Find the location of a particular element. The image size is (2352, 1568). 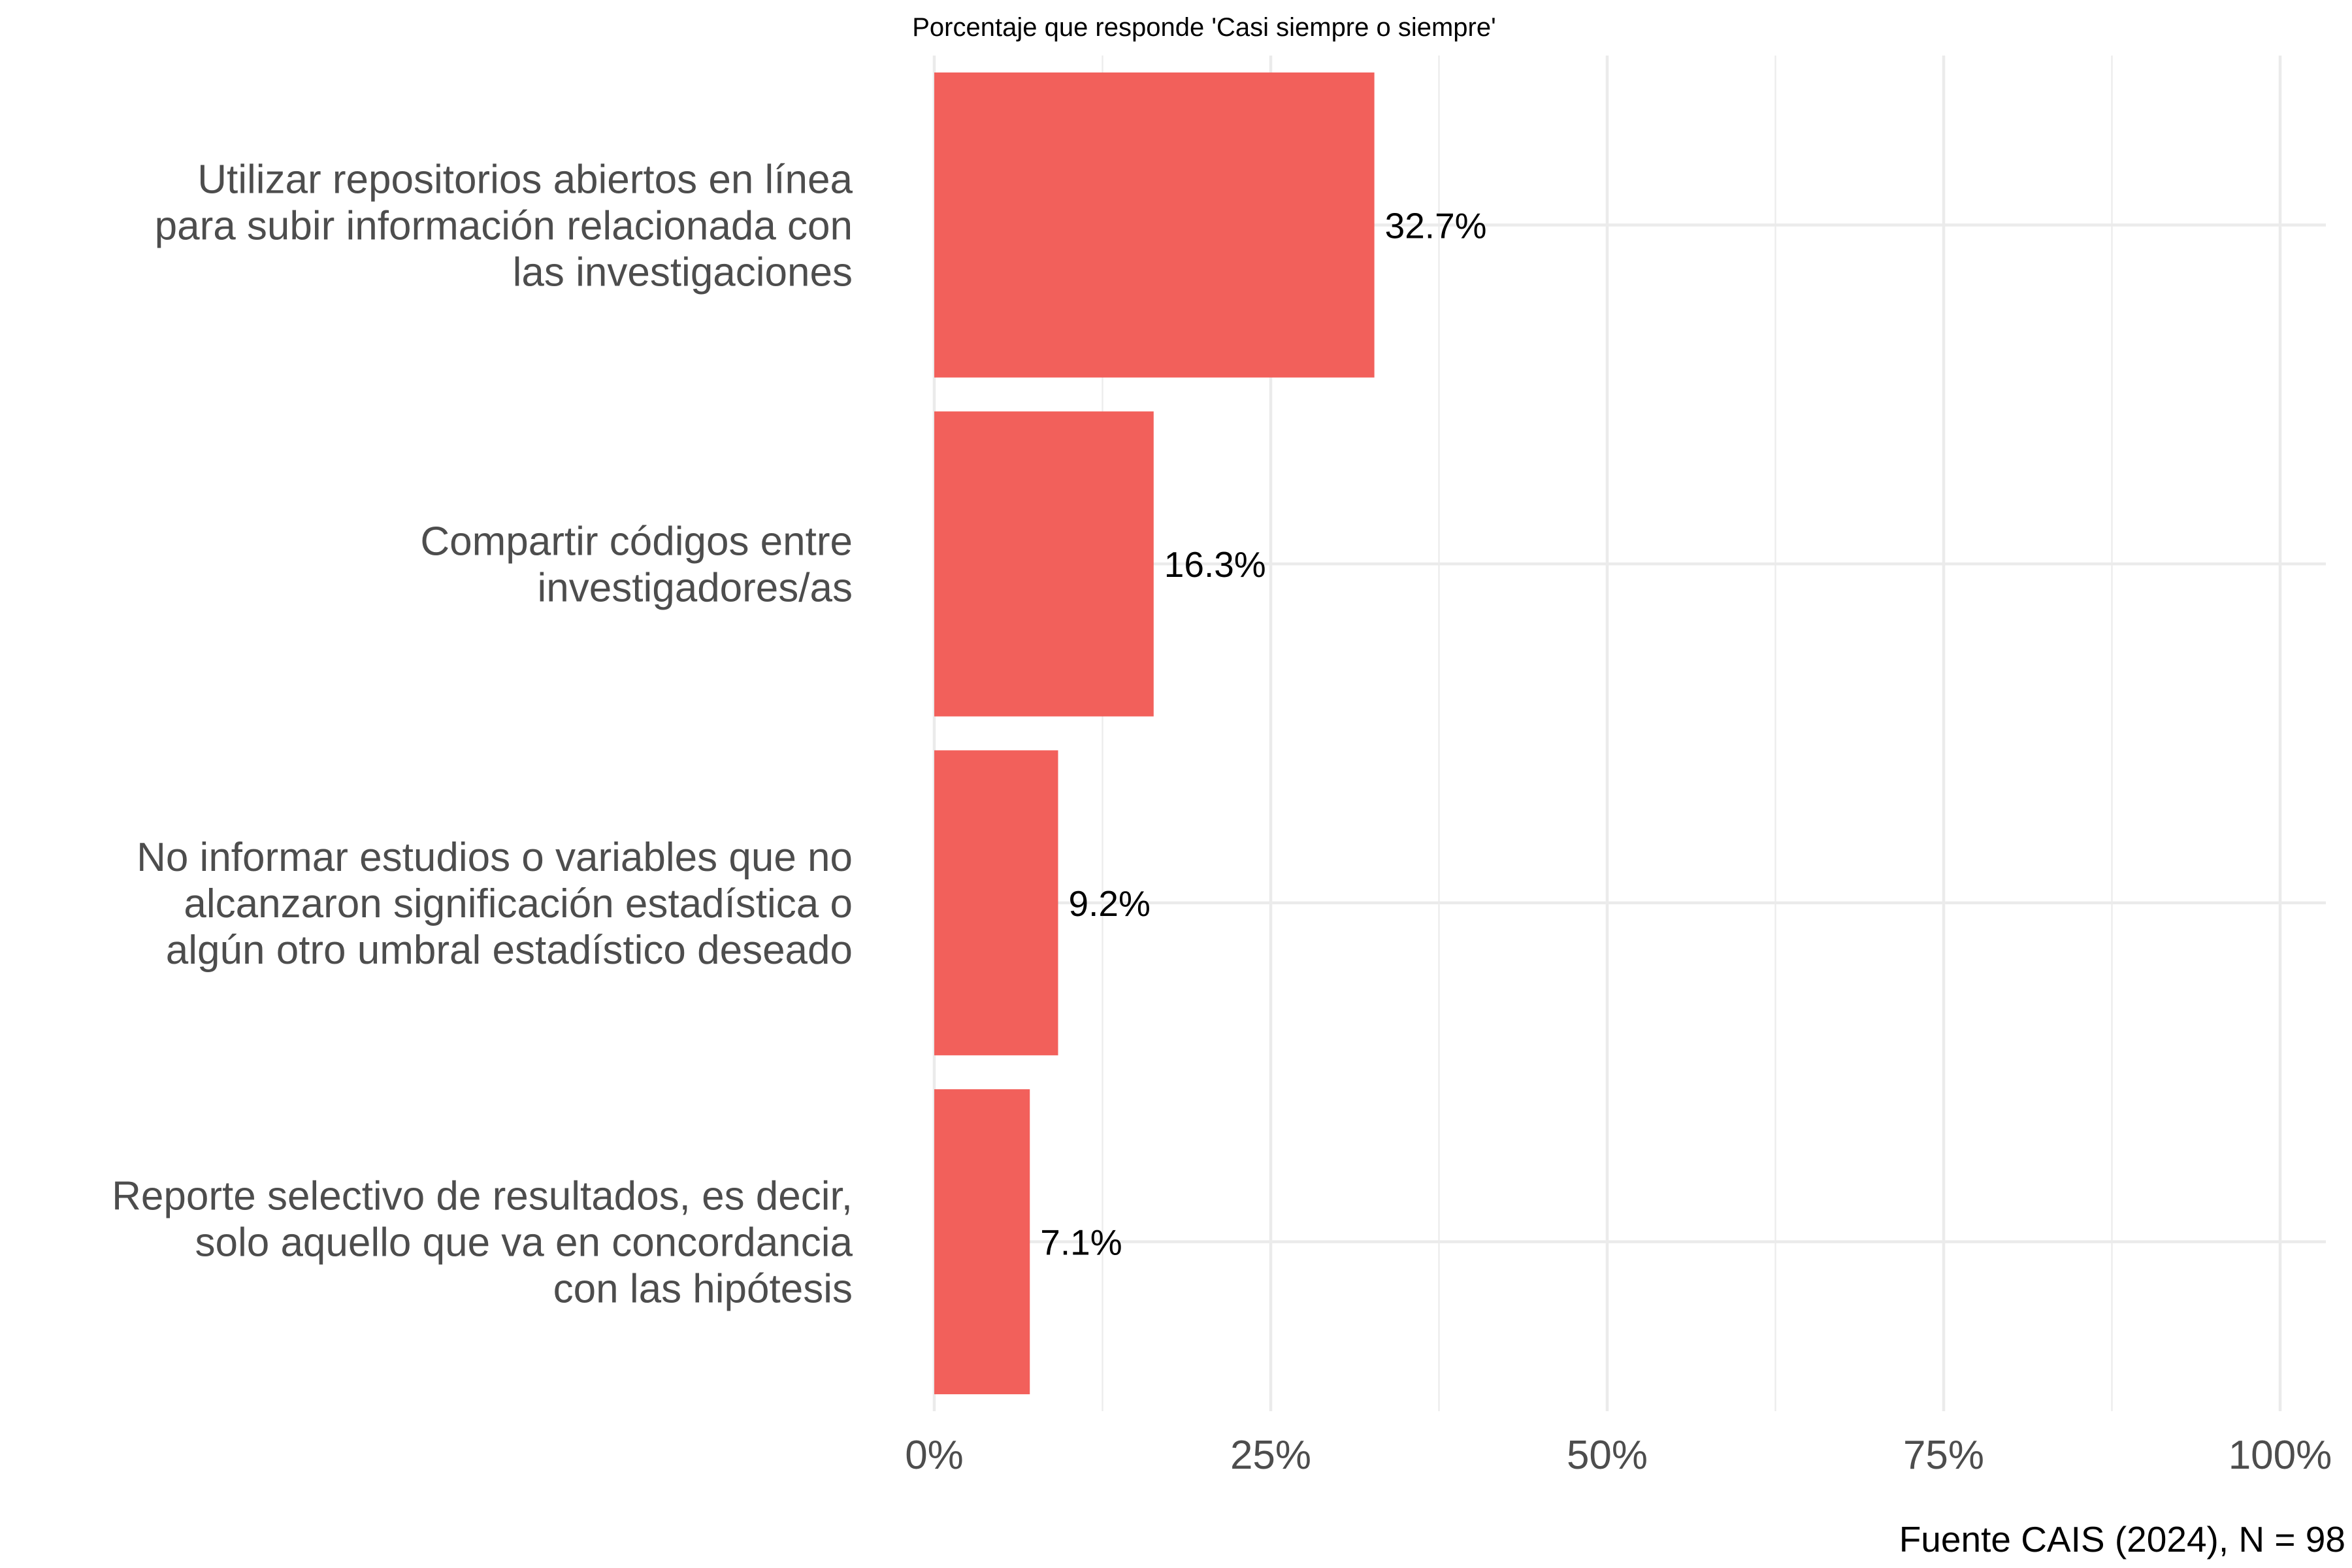

x-tick-label: 25% is located at coordinates (1270, 1455).